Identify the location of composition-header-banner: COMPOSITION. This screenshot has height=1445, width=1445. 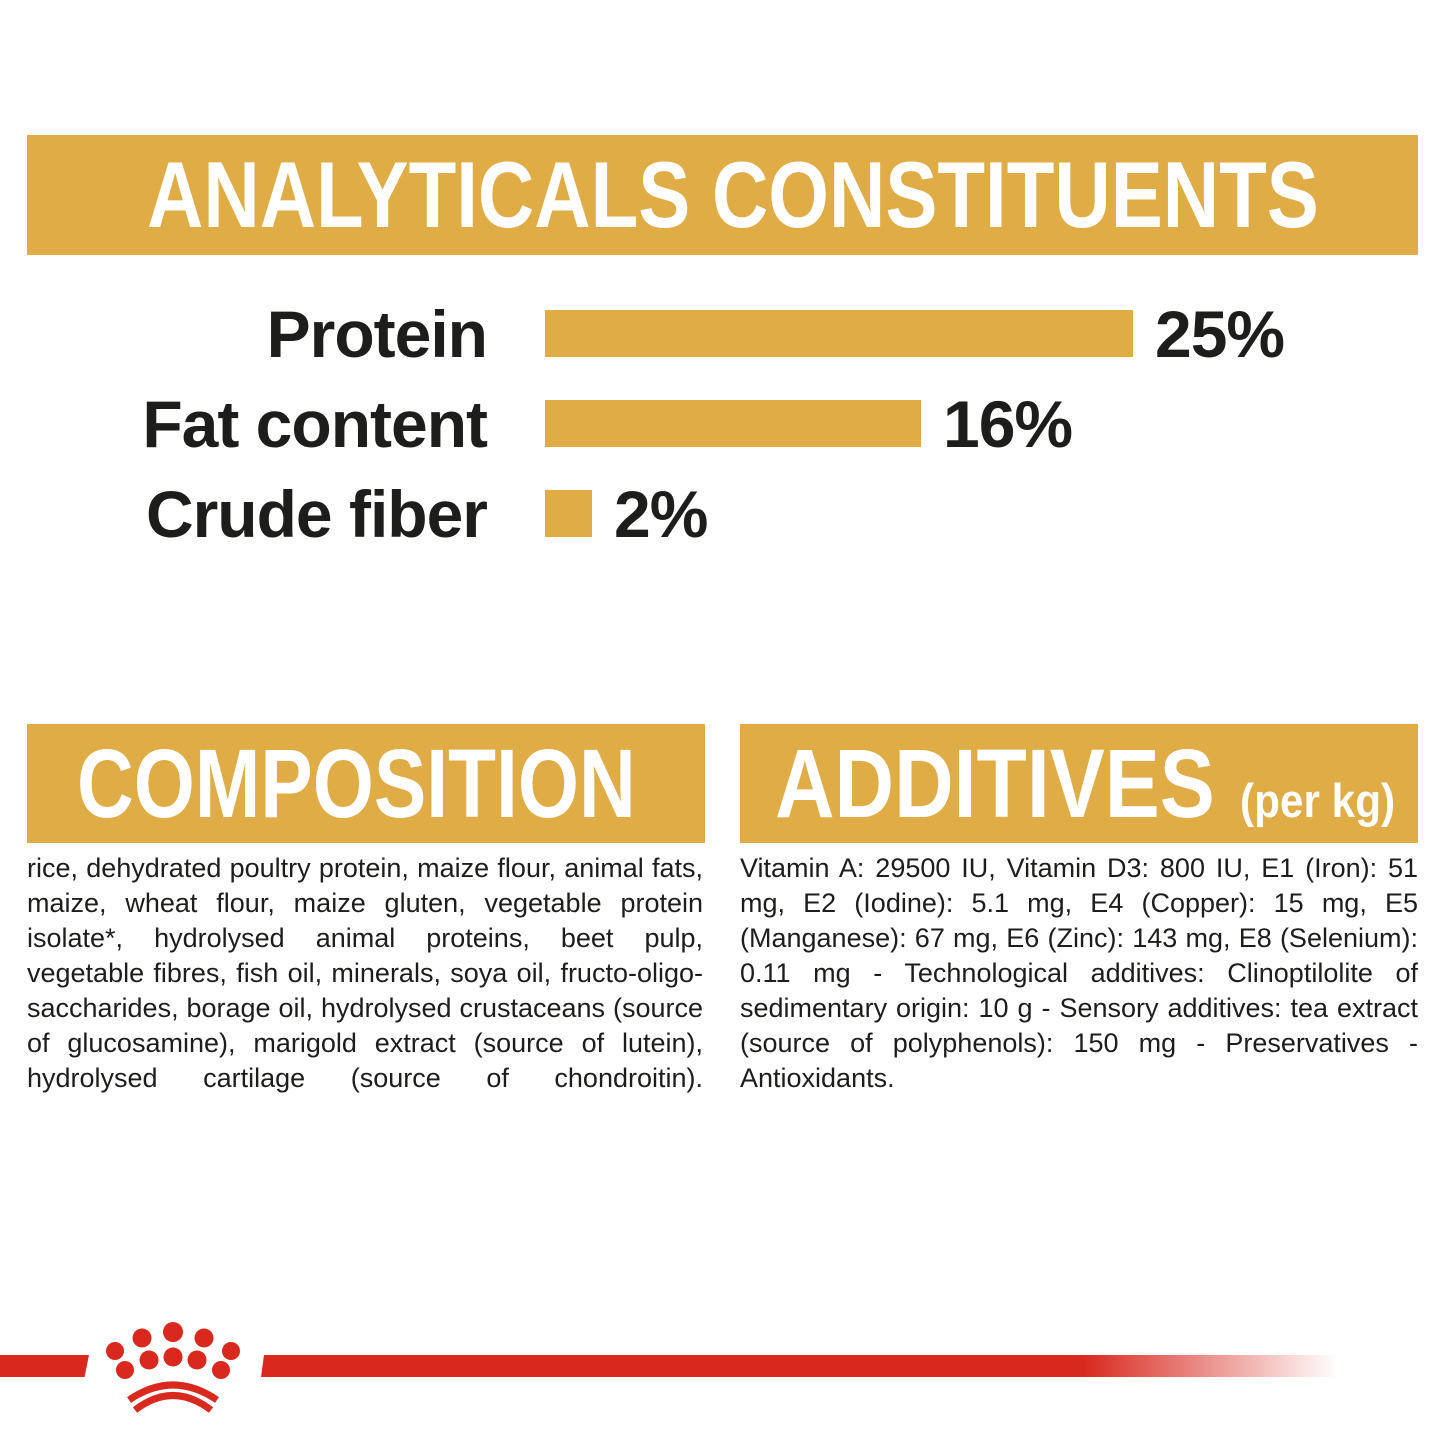
(366, 783).